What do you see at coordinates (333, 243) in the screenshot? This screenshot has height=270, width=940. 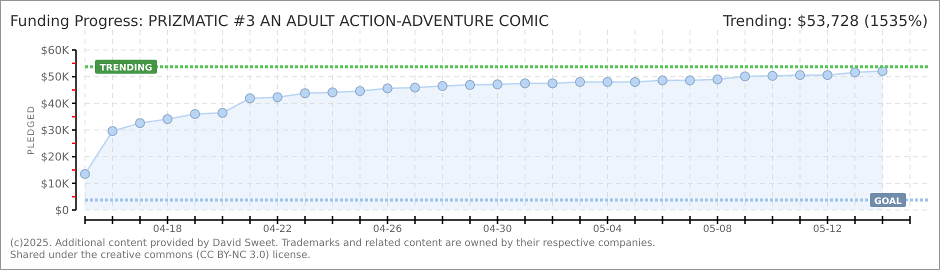 I see `text: (c)2025. Additional content provided by David Sweet. Trademarks and related content are owned by their respective companies.` at bounding box center [333, 243].